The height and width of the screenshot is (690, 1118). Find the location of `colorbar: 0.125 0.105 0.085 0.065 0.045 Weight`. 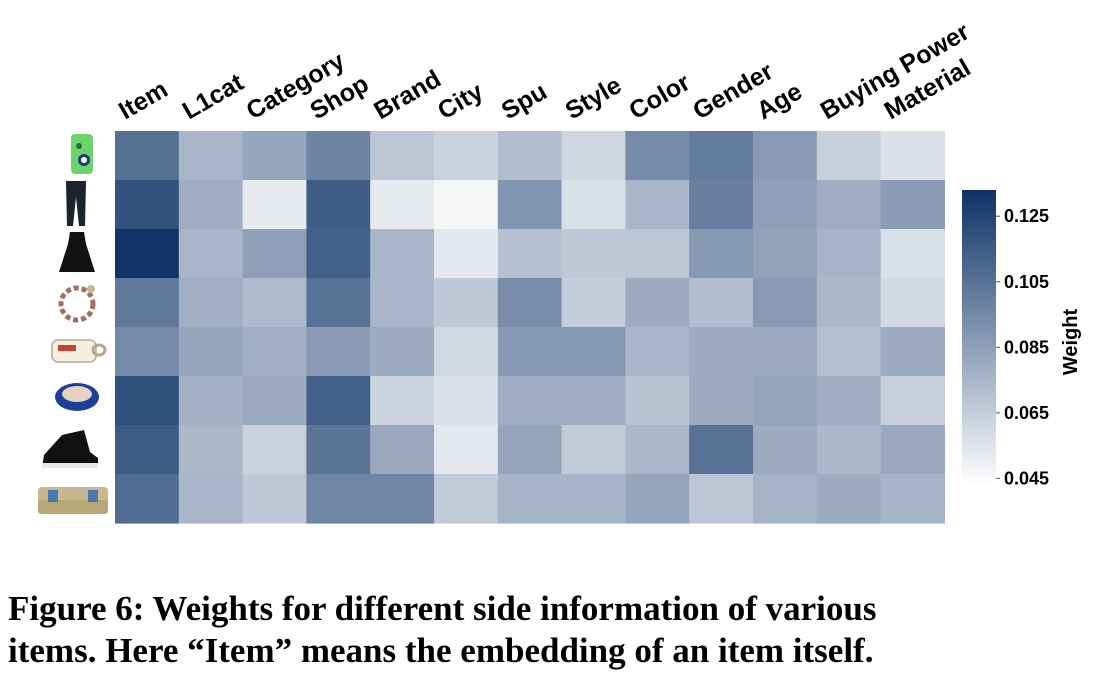

colorbar: 0.125 0.105 0.085 0.065 0.045 Weight is located at coordinates (1022, 339).